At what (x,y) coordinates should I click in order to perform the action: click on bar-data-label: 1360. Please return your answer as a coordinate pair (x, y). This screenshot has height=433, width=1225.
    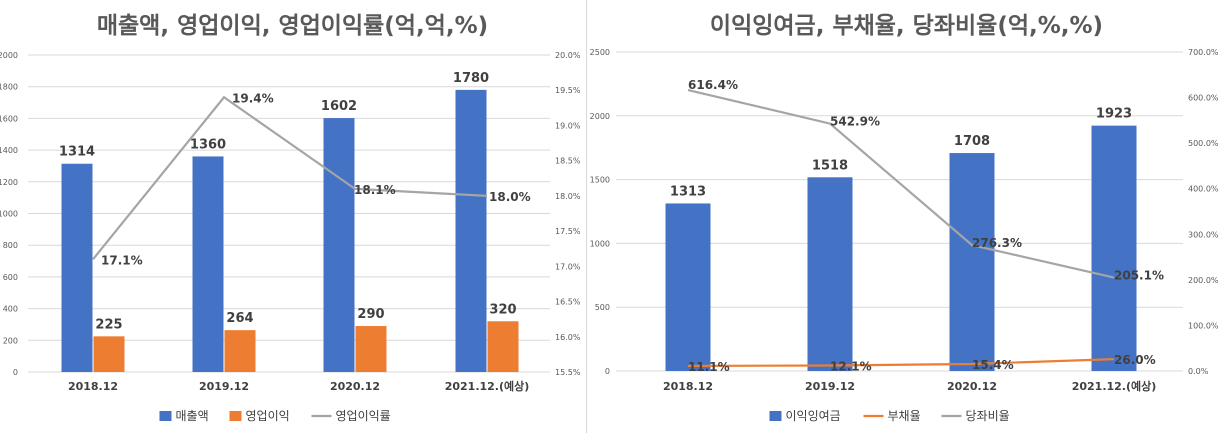
    Looking at the image, I should click on (208, 144).